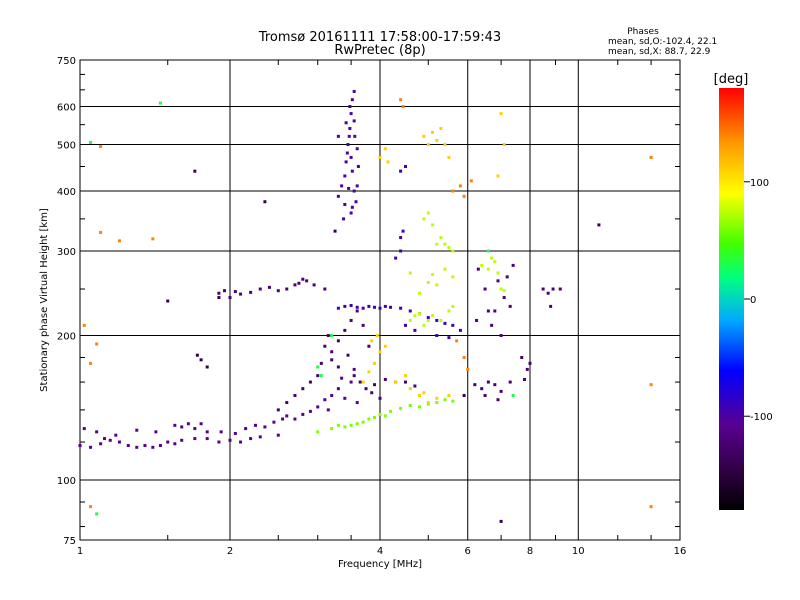 Image resolution: width=800 pixels, height=600 pixels. What do you see at coordinates (380, 551) in the screenshot?
I see `x-tick-label: 4` at bounding box center [380, 551].